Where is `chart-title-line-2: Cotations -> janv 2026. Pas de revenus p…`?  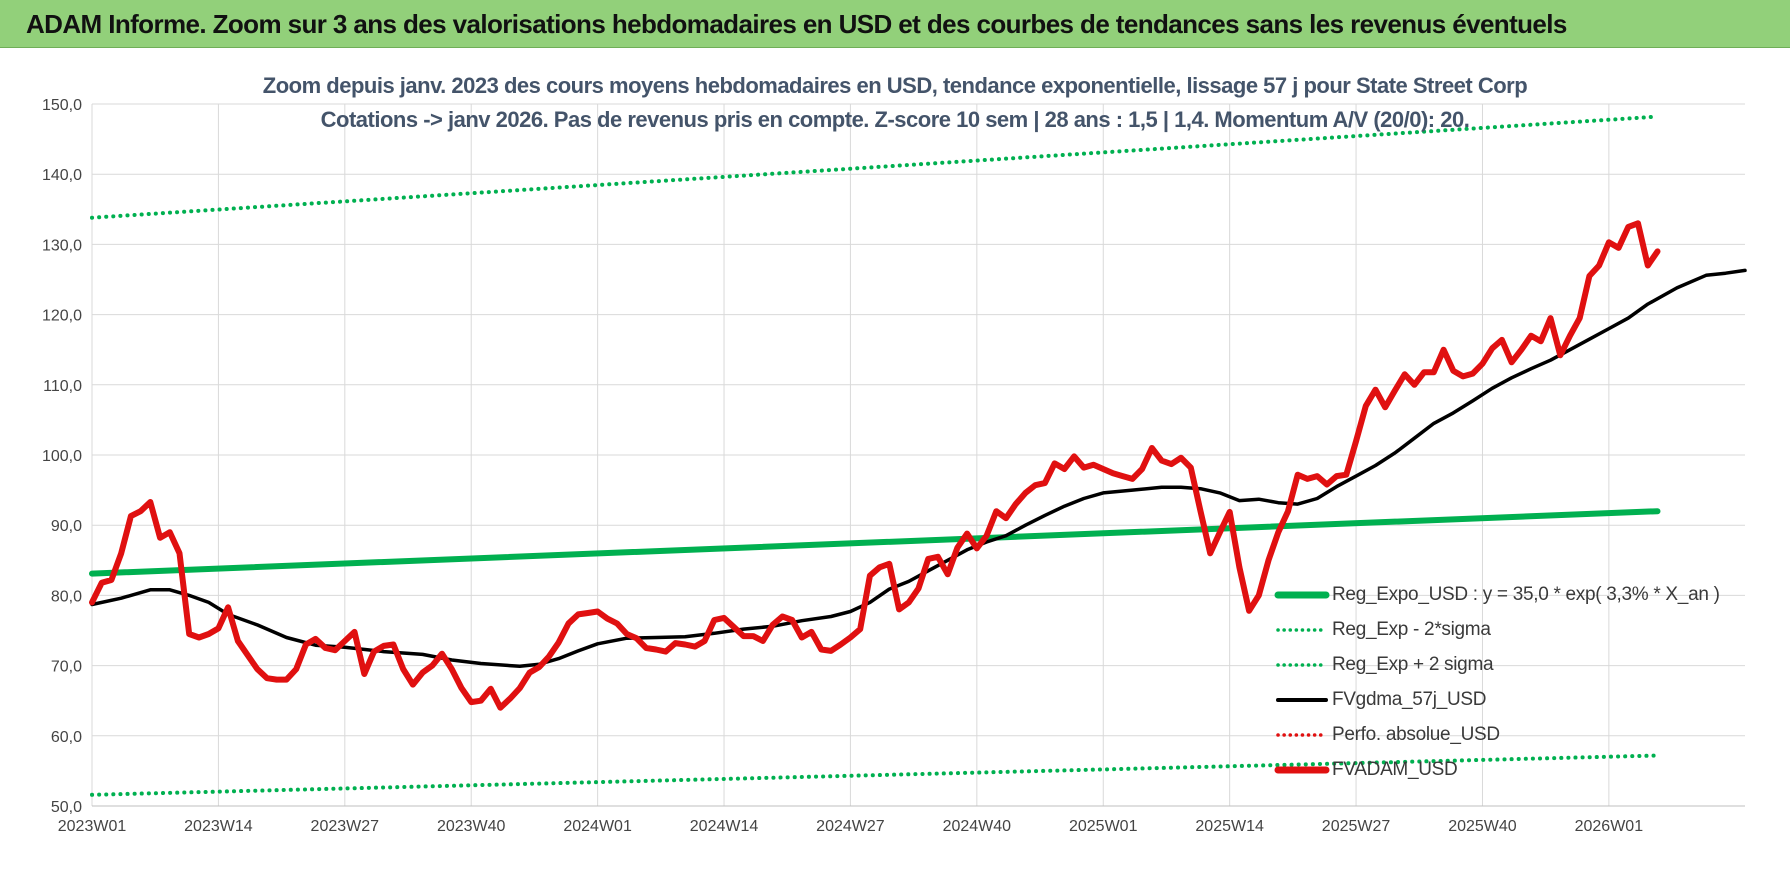
chart-title-line-2: Cotations -> janv 2026. Pas de revenus p… is located at coordinates (895, 119).